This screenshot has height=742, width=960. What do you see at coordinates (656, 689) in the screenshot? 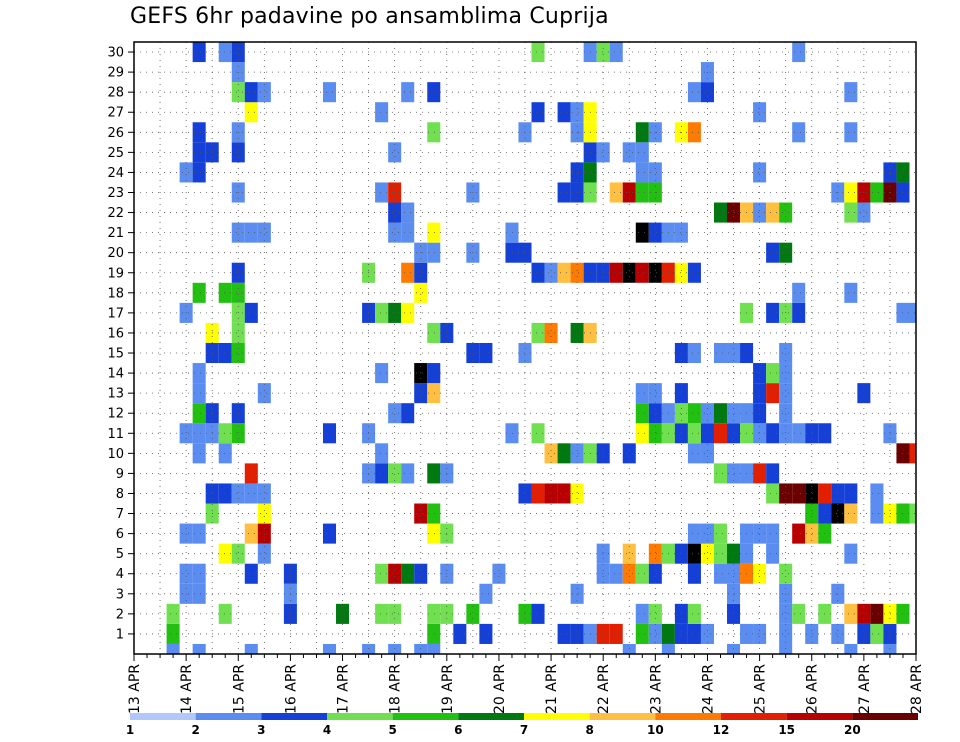
I see `x-tick-label: 23 APR` at bounding box center [656, 689].